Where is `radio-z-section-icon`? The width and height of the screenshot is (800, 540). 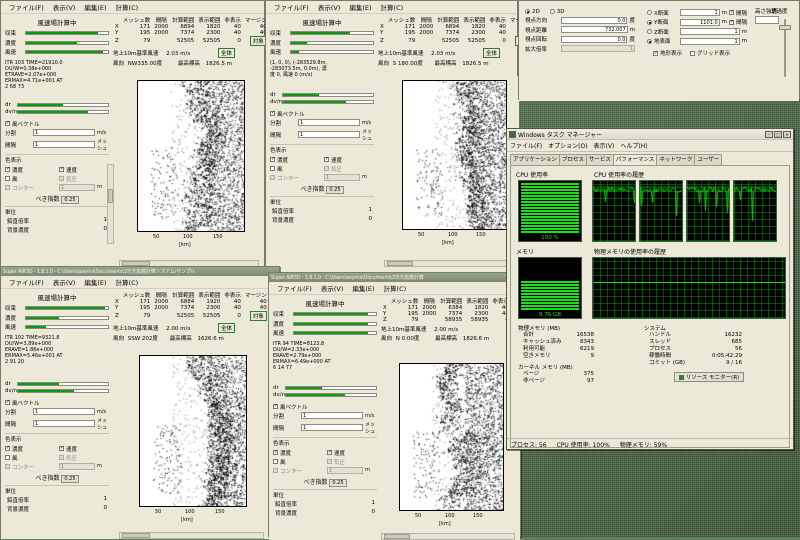
radio-z-section-icon is located at coordinates (649, 31).